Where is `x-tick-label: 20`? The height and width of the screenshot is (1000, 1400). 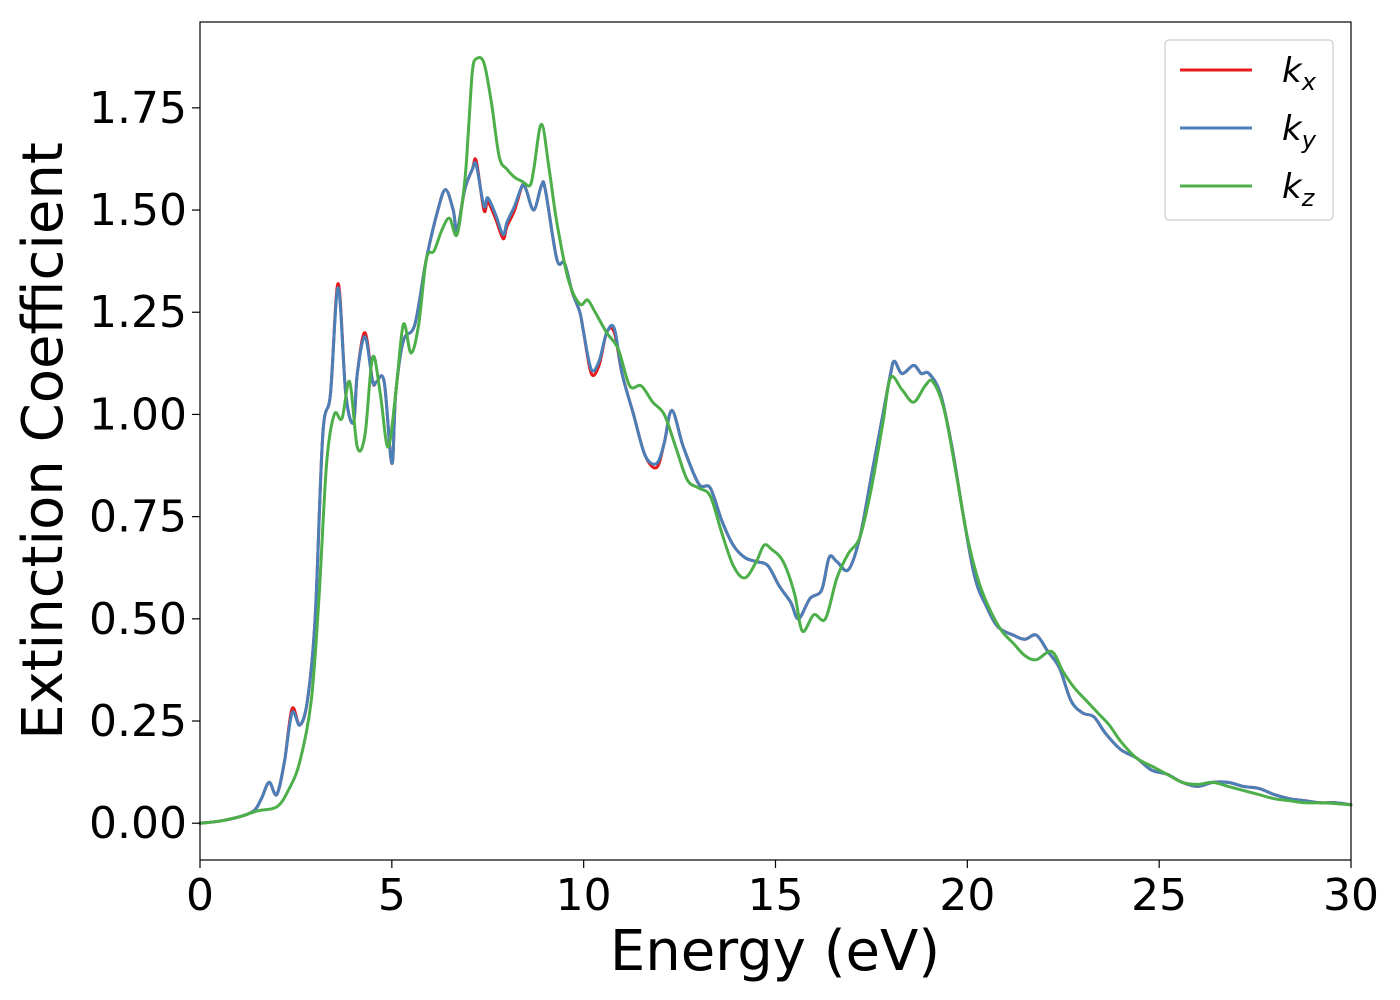
x-tick-label: 20 is located at coordinates (967, 895).